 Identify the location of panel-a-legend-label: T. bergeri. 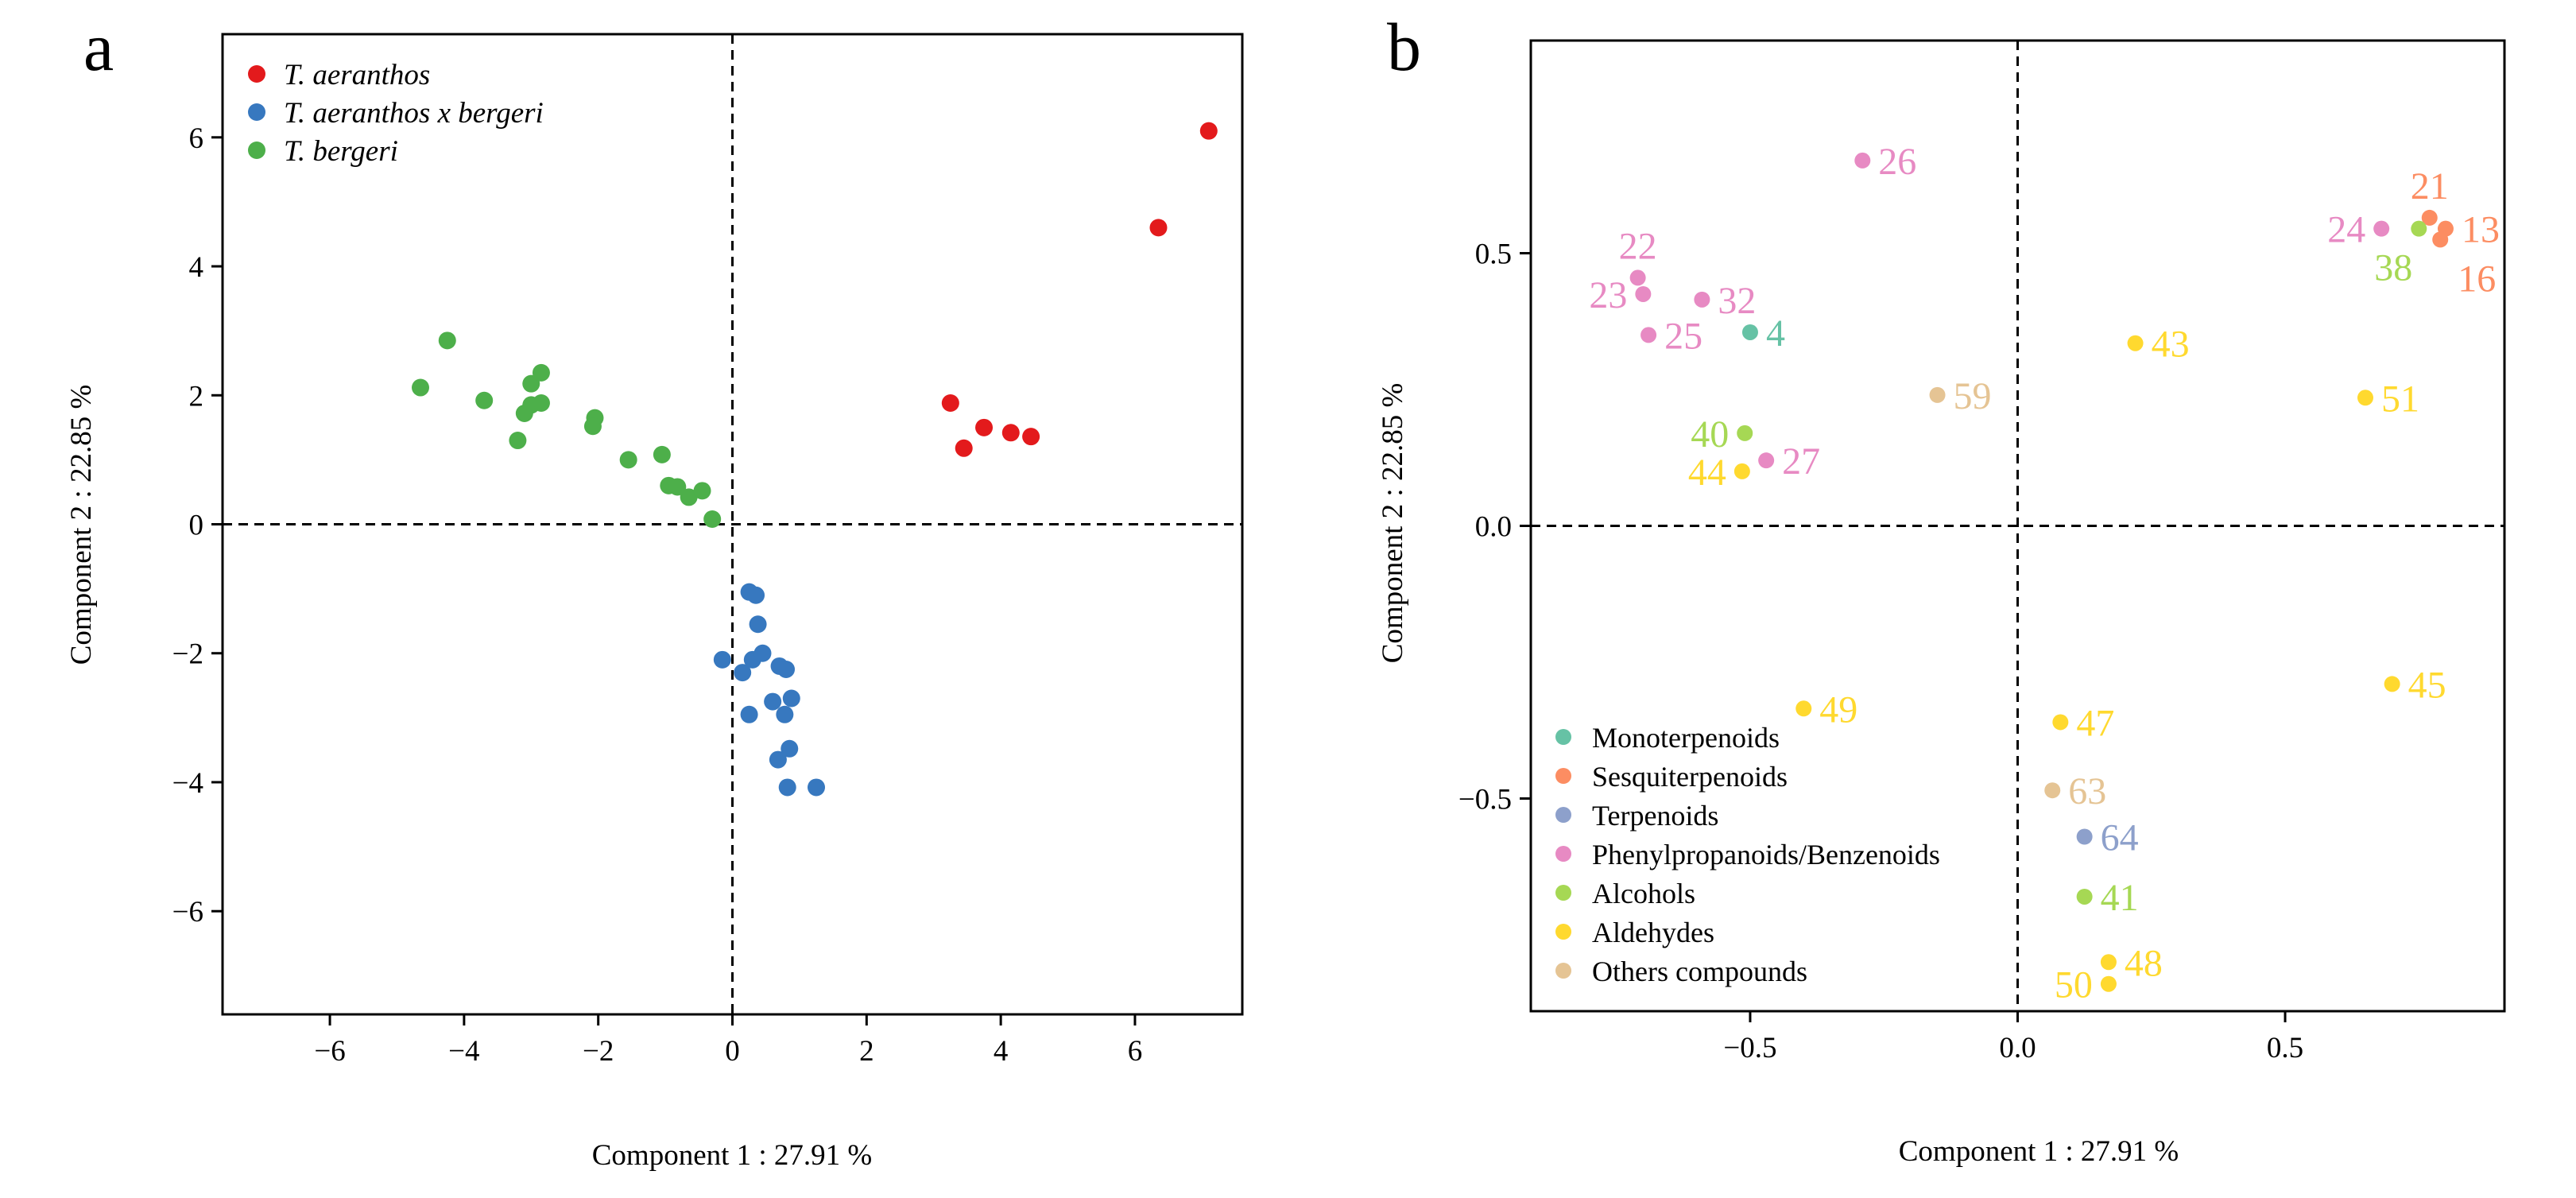
(341, 151).